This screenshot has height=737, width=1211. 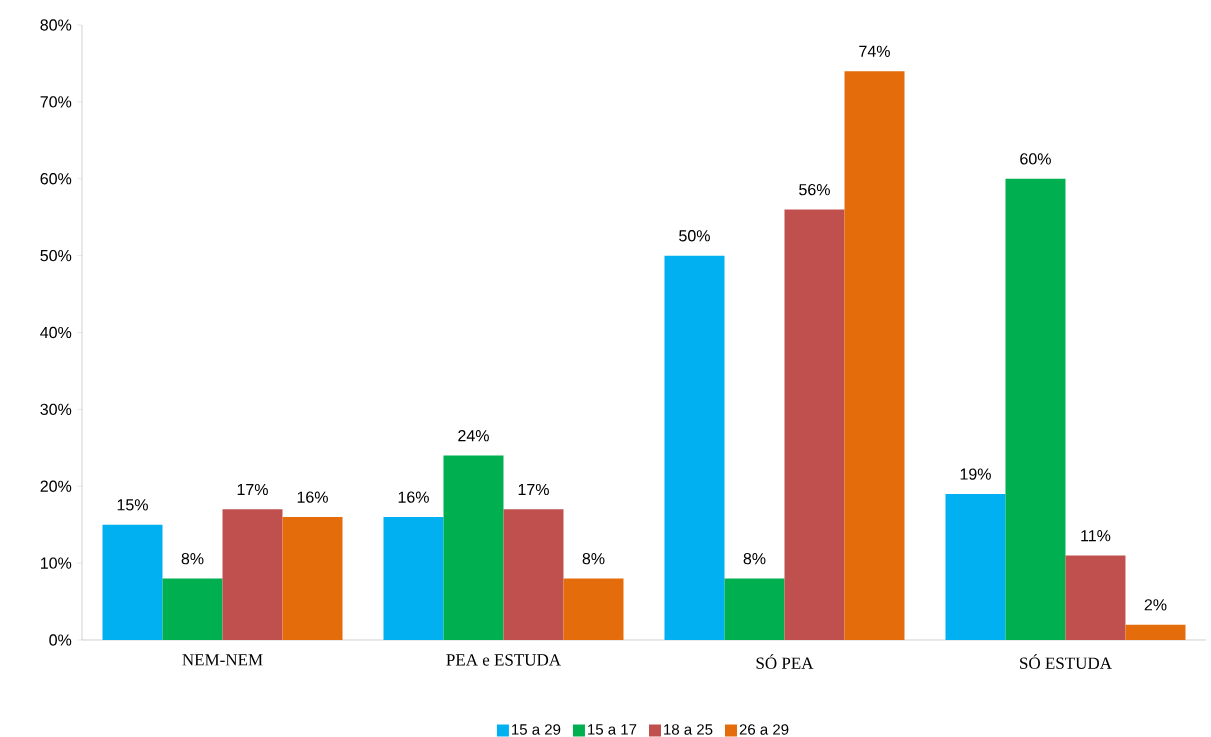 I want to click on y-tick-label: 70%, so click(x=56, y=102).